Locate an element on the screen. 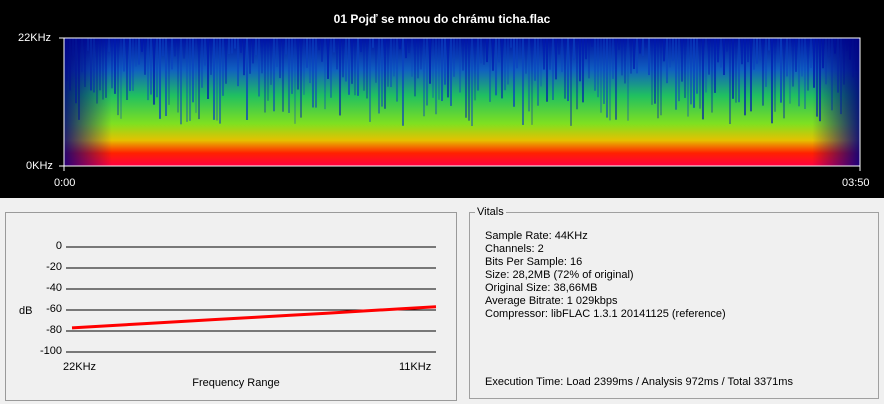 This screenshot has width=884, height=404. vitals-legend: Vitals is located at coordinates (490, 212).